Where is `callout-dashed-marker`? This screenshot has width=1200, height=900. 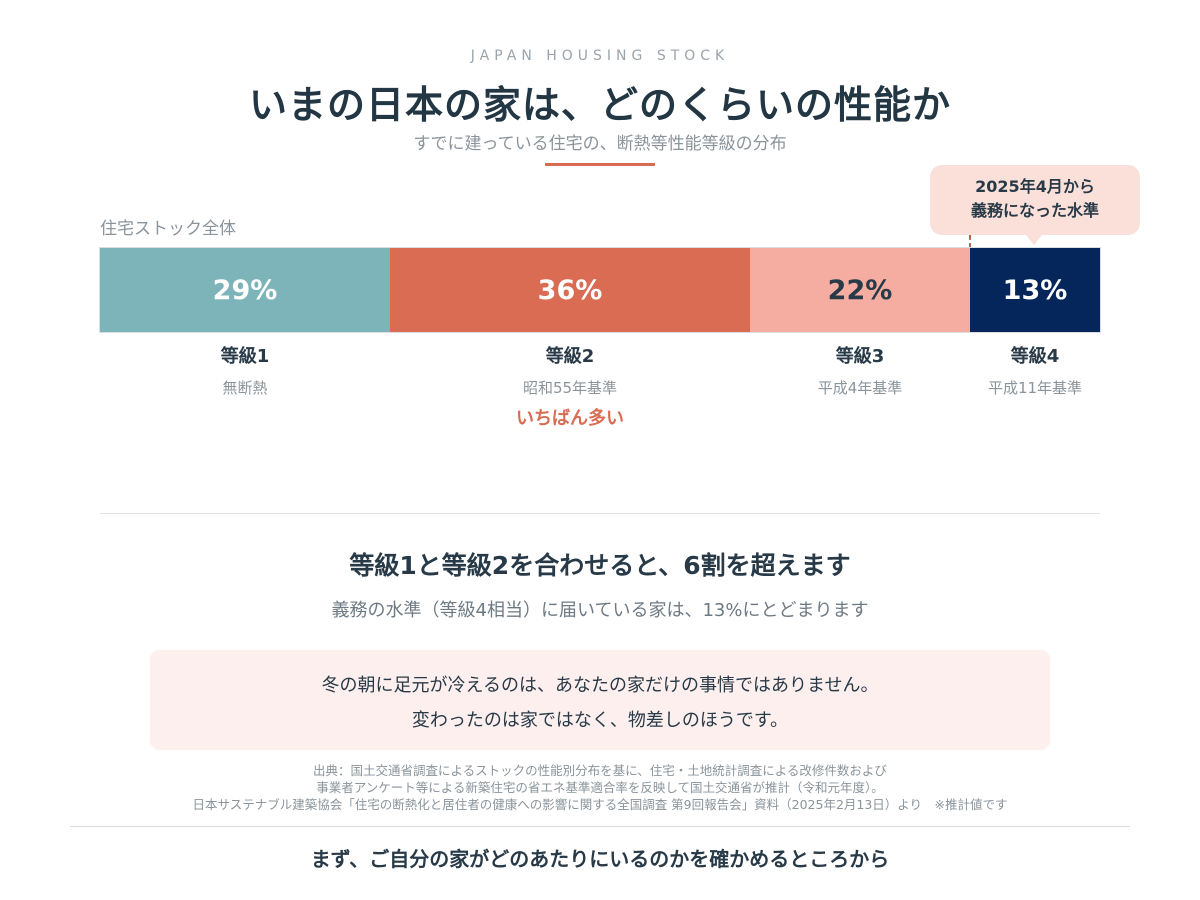 callout-dashed-marker is located at coordinates (970, 241).